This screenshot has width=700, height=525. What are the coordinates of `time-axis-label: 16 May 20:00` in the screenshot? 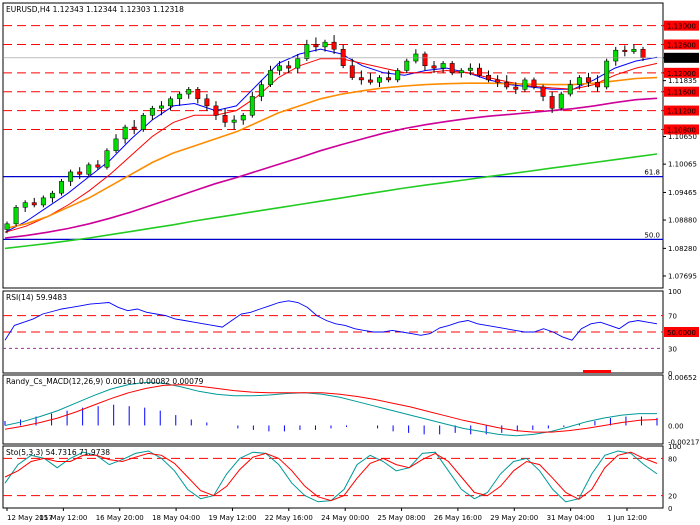 It's located at (120, 518).